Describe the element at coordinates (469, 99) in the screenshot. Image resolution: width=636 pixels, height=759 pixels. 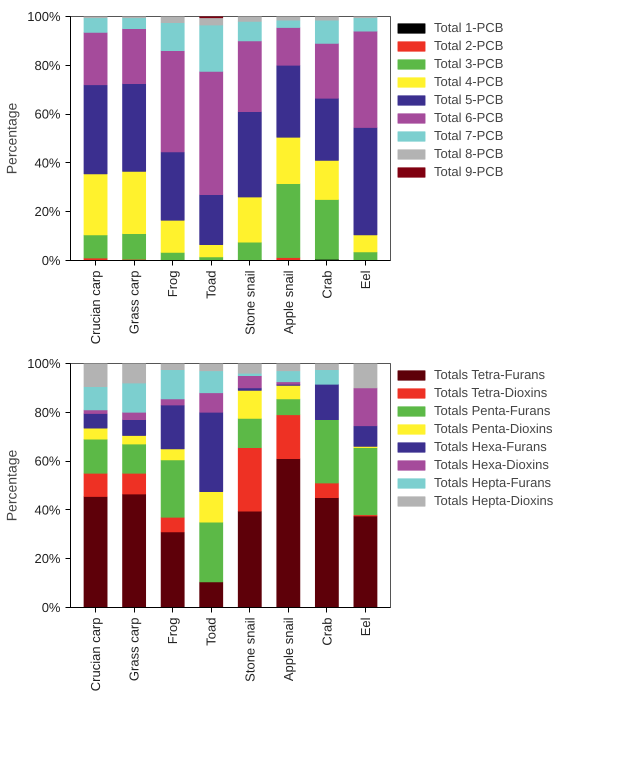
I see `legend-label: Total 5-PCB` at that location.